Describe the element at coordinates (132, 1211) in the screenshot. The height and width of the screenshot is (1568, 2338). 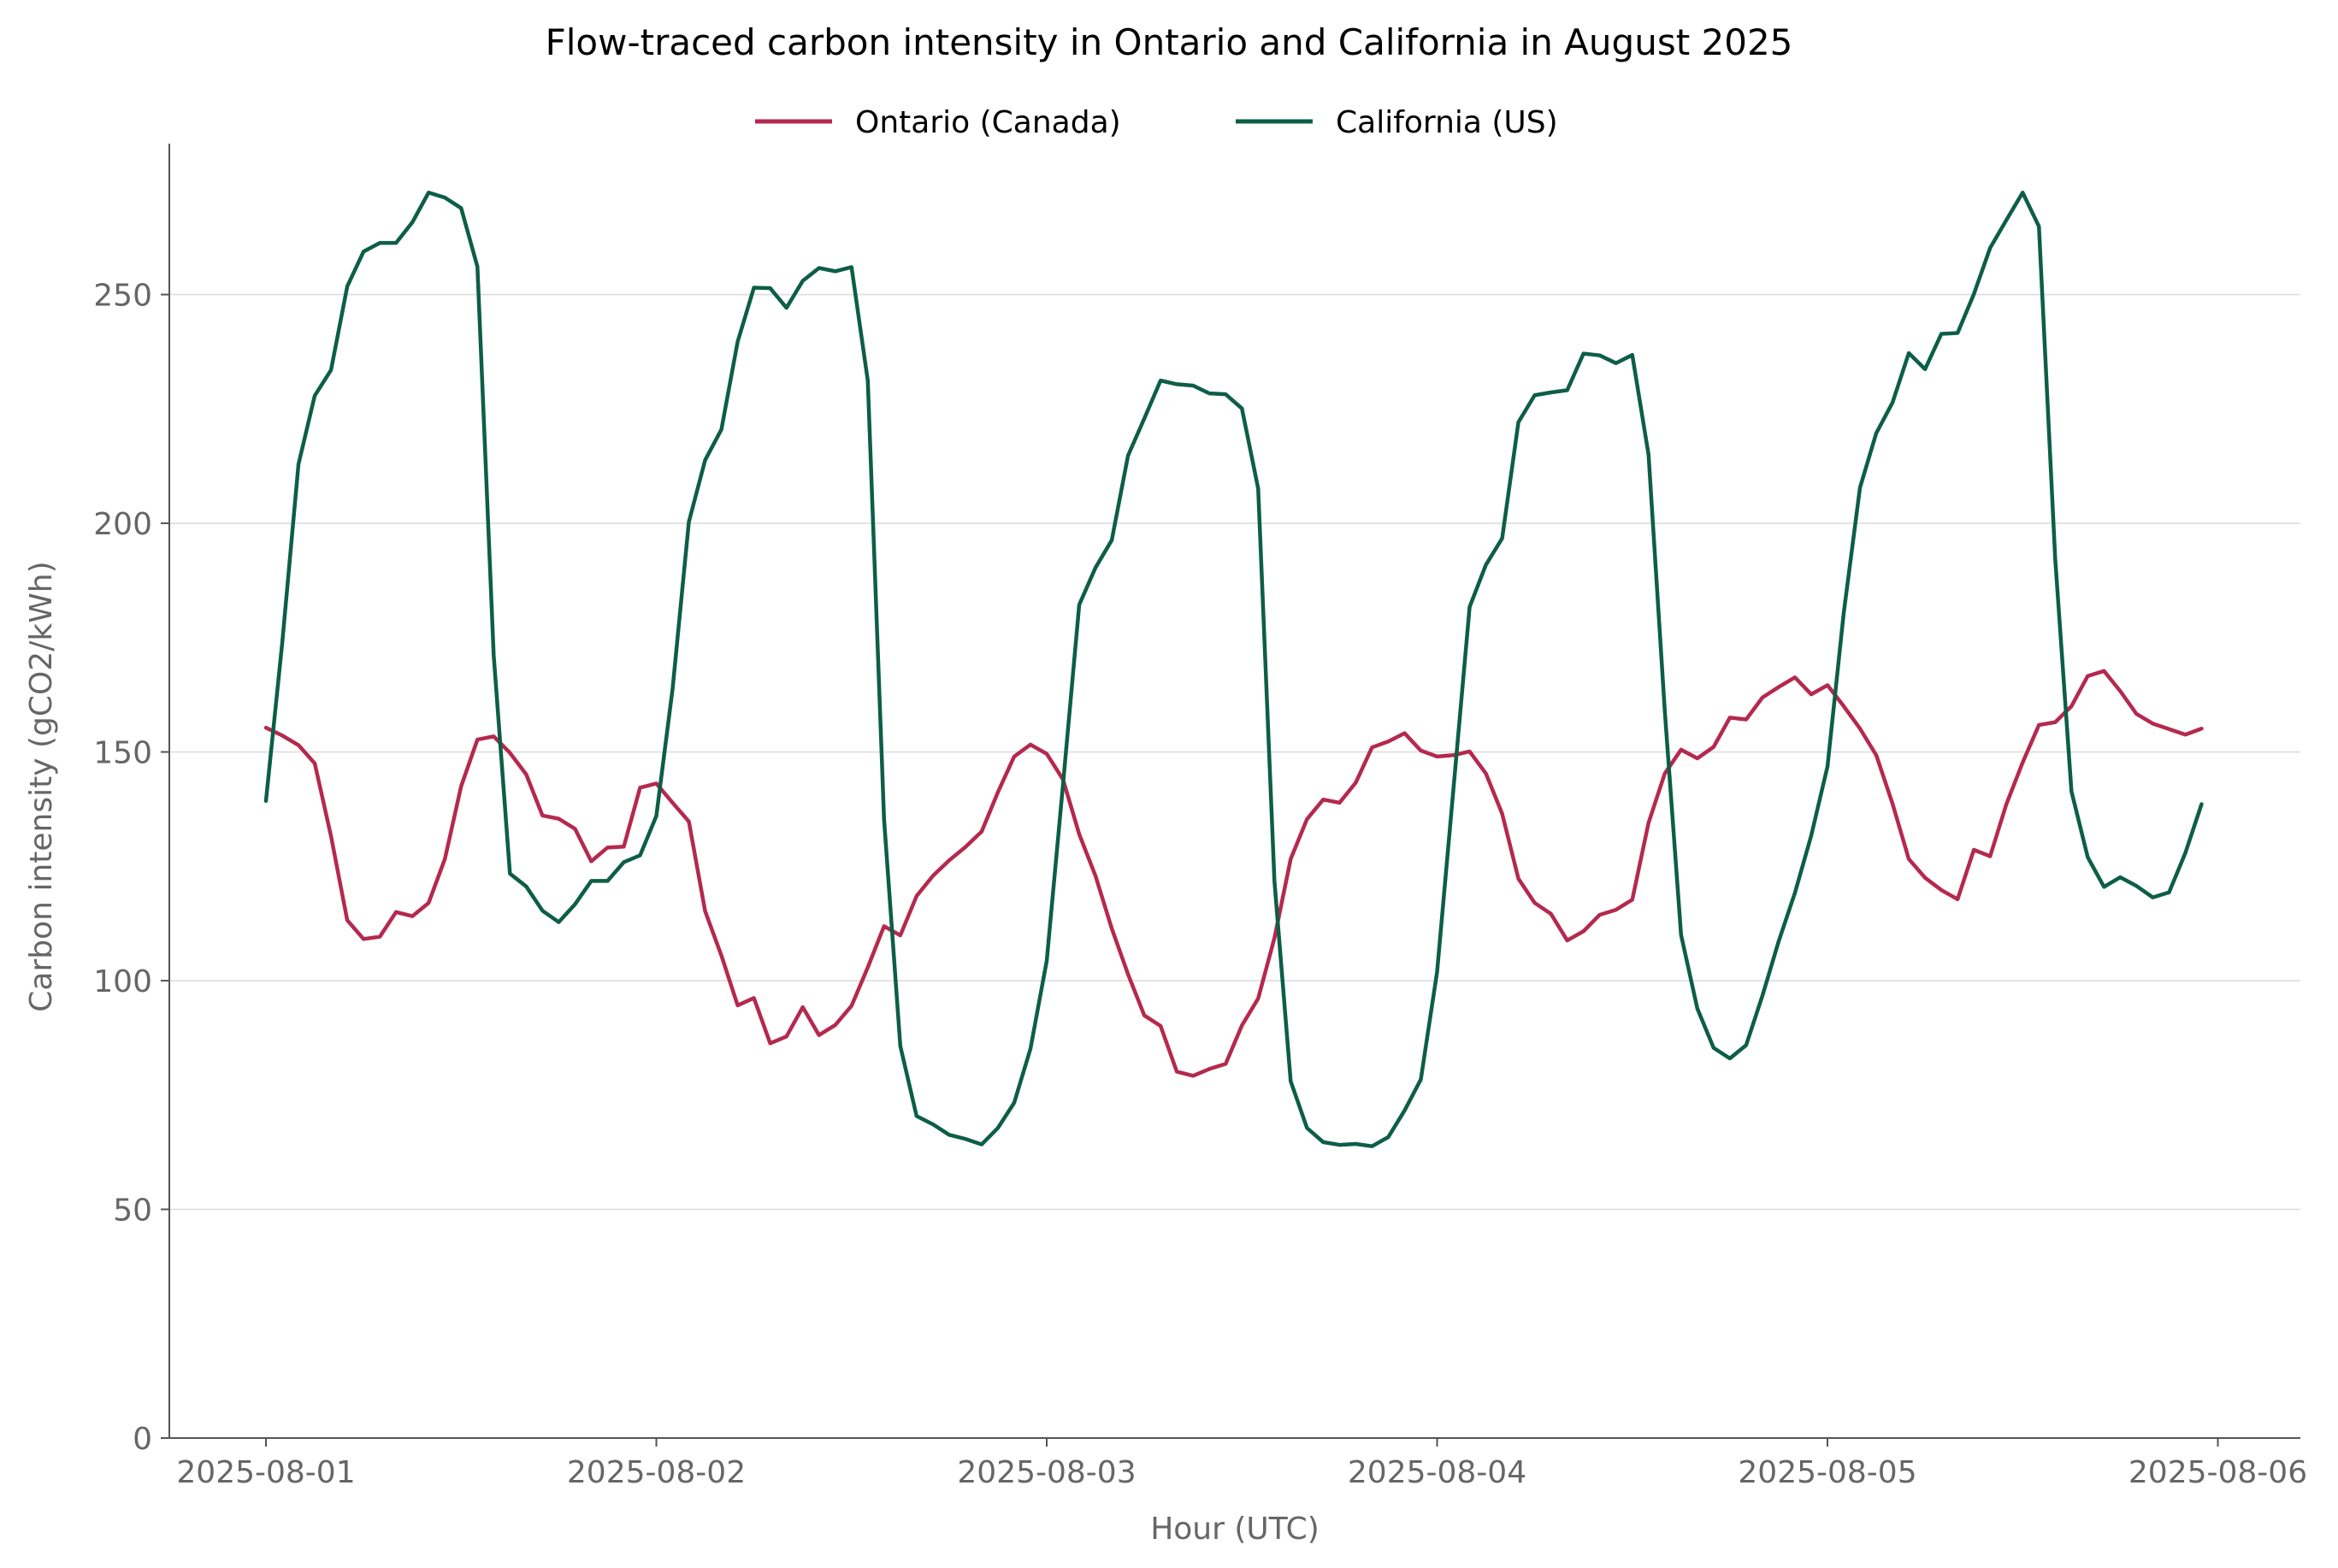
I see `y-tick-label: 50` at that location.